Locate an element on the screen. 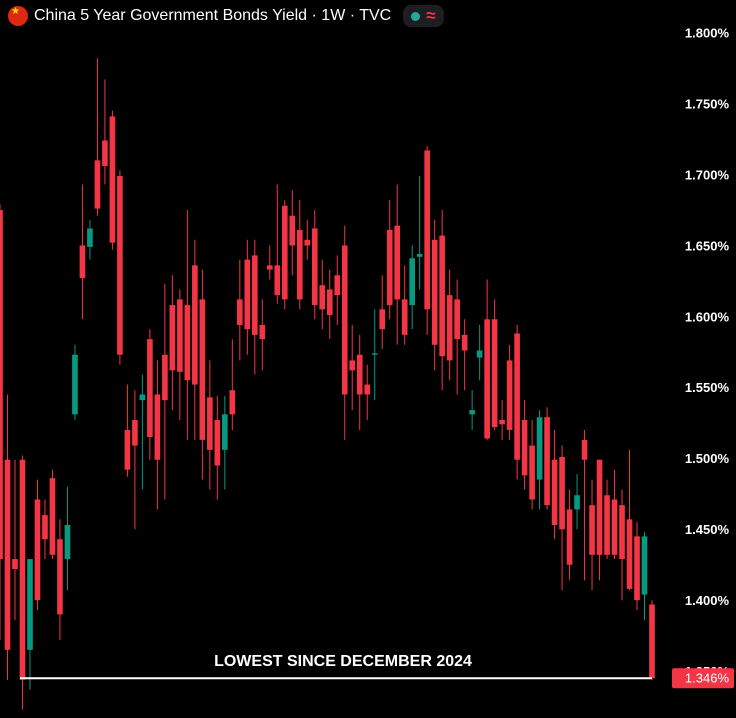 The width and height of the screenshot is (736, 718). y-tick-label: 1.750% is located at coordinates (707, 103).